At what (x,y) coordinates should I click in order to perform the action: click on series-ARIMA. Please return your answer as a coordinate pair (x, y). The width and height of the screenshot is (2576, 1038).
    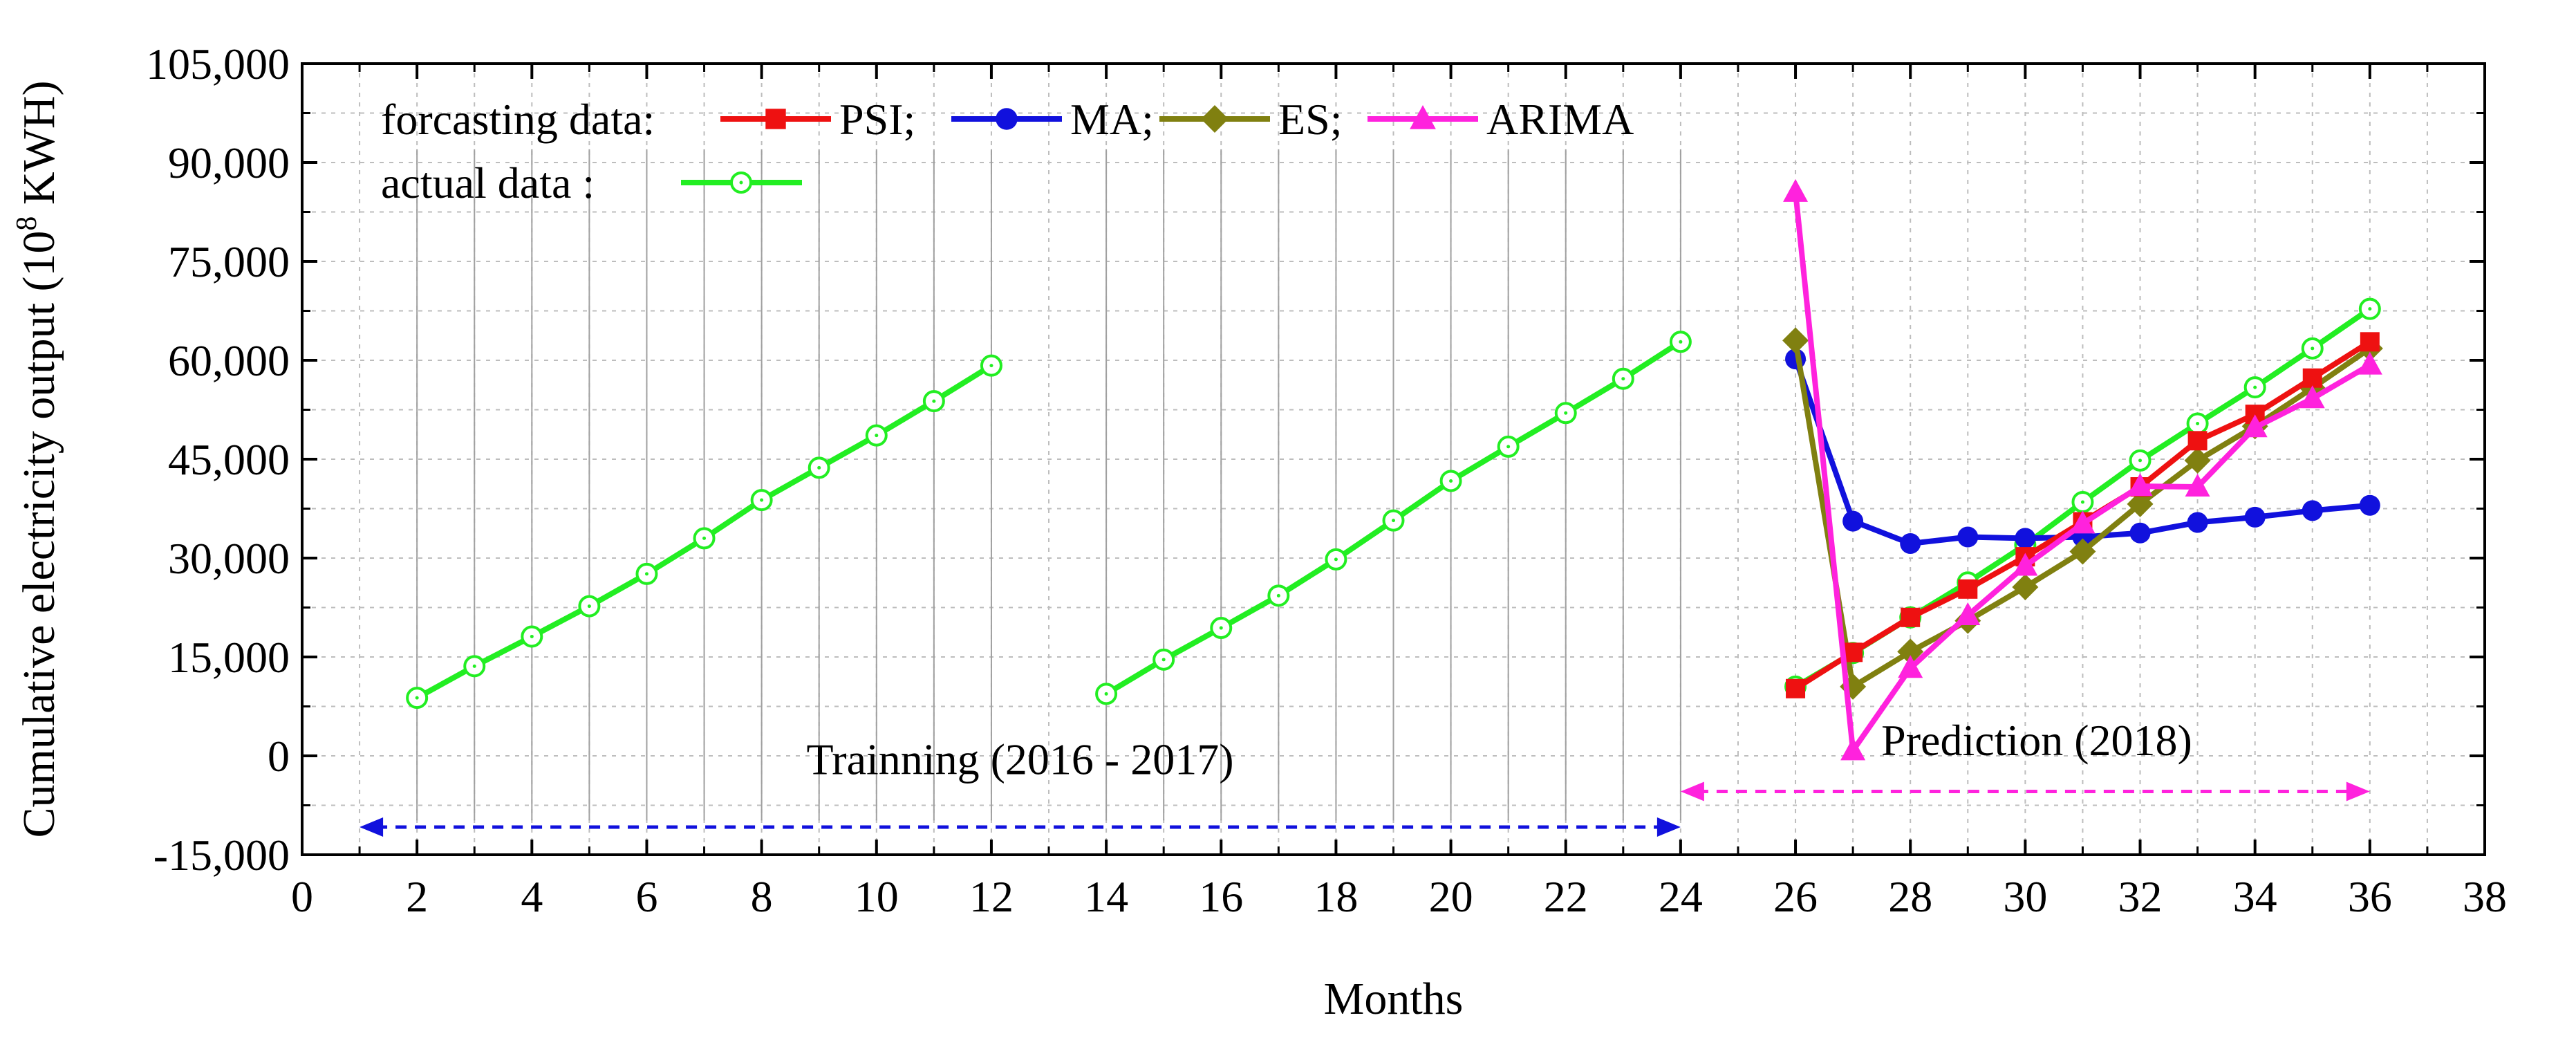
    Looking at the image, I should click on (2082, 469).